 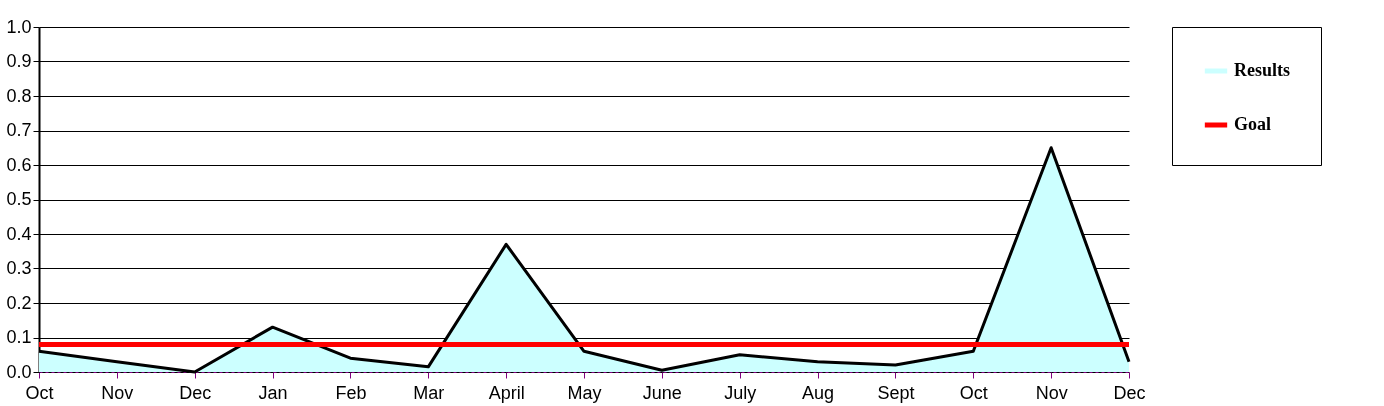 I want to click on y-tick-label: 0.8, so click(x=19, y=95).